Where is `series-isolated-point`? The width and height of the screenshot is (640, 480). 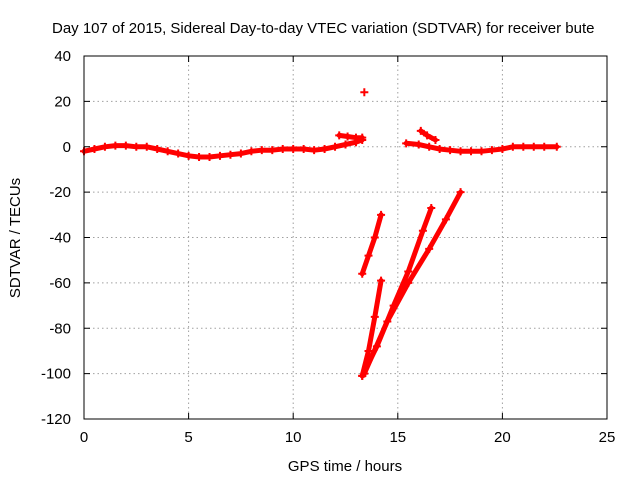
series-isolated-point is located at coordinates (364, 92).